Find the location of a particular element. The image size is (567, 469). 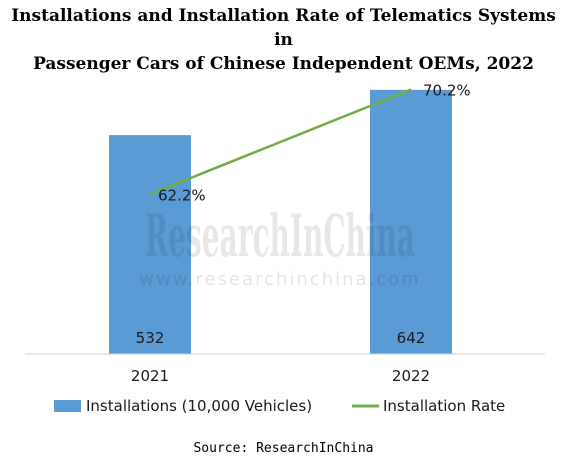

source-note: Source: ResearchInChina is located at coordinates (283, 448).